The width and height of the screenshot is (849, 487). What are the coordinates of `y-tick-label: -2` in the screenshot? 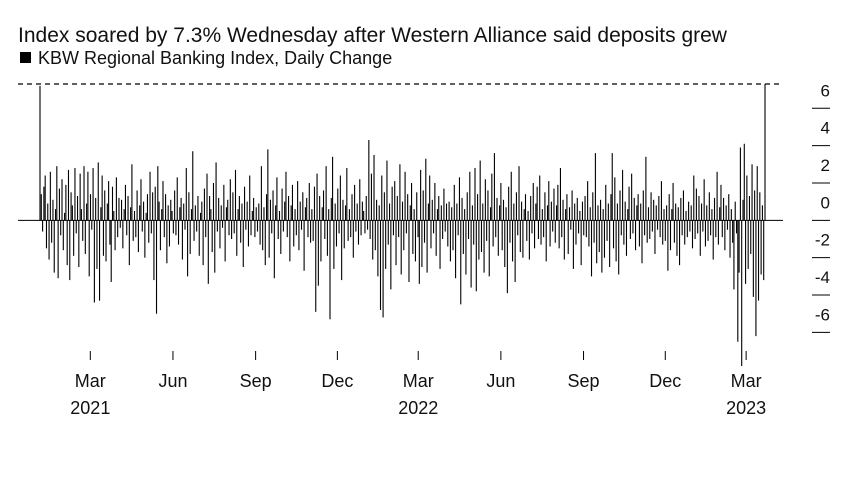 It's located at (822, 240).